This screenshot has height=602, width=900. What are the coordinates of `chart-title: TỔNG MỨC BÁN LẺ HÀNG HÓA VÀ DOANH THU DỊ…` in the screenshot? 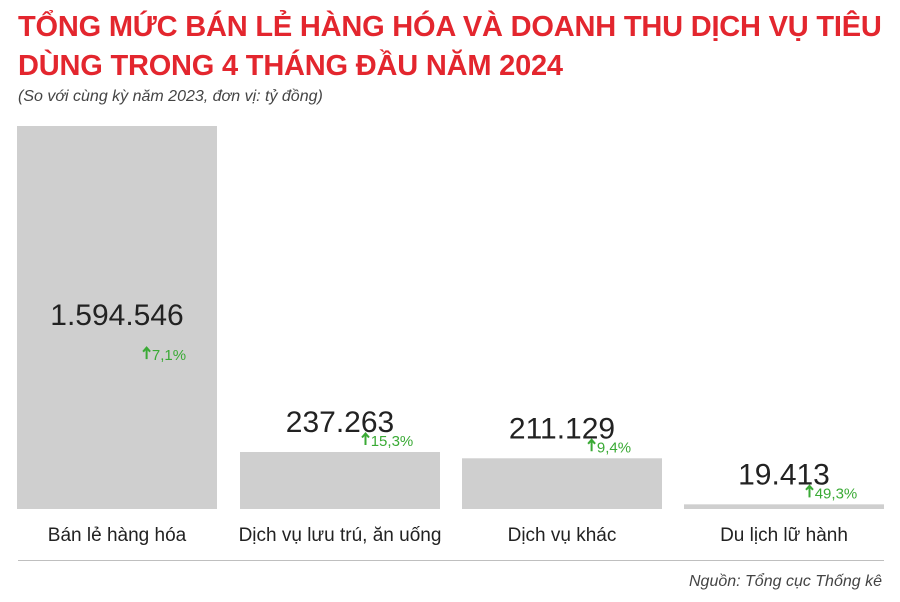 It's located at (450, 46).